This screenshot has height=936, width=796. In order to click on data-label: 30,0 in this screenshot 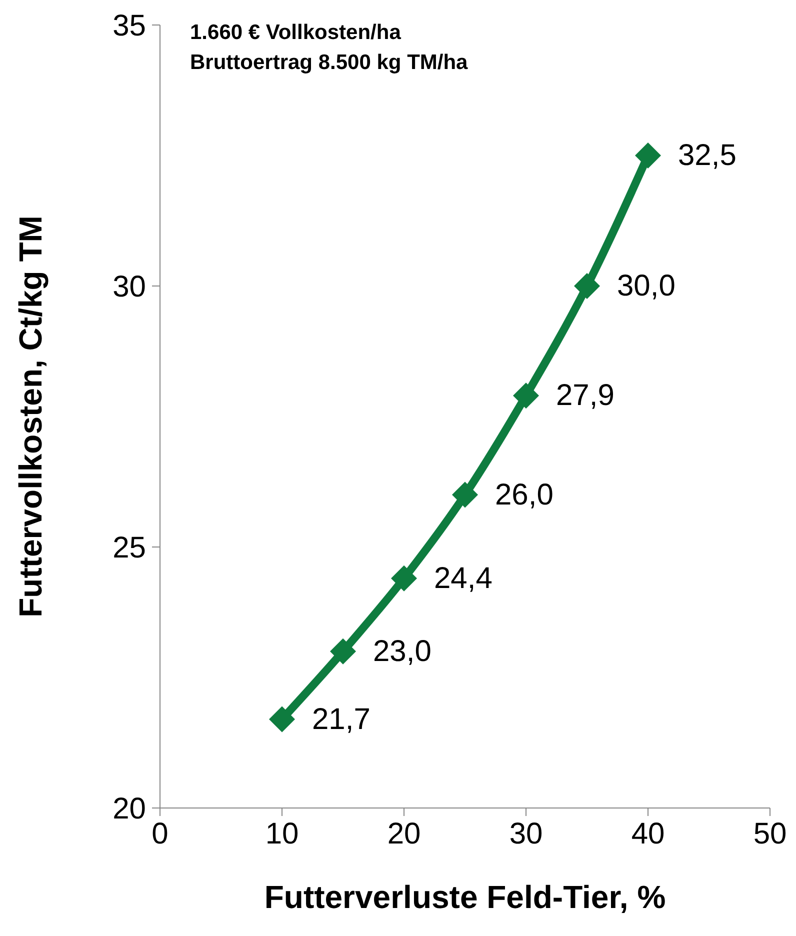, I will do `click(646, 286)`.